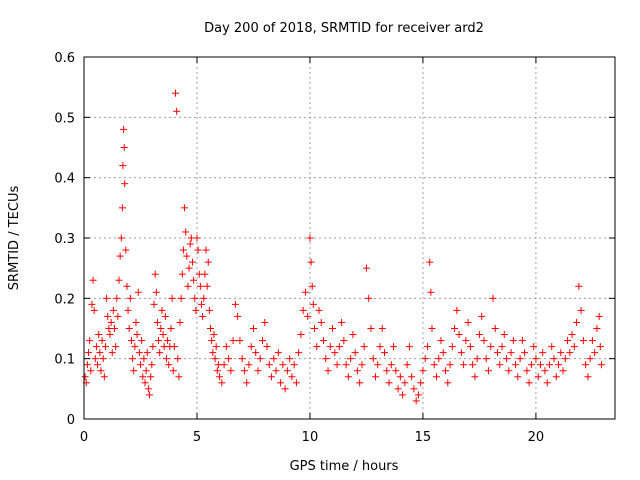 The height and width of the screenshot is (480, 640). I want to click on y-tick-label: 0.5, so click(64, 118).